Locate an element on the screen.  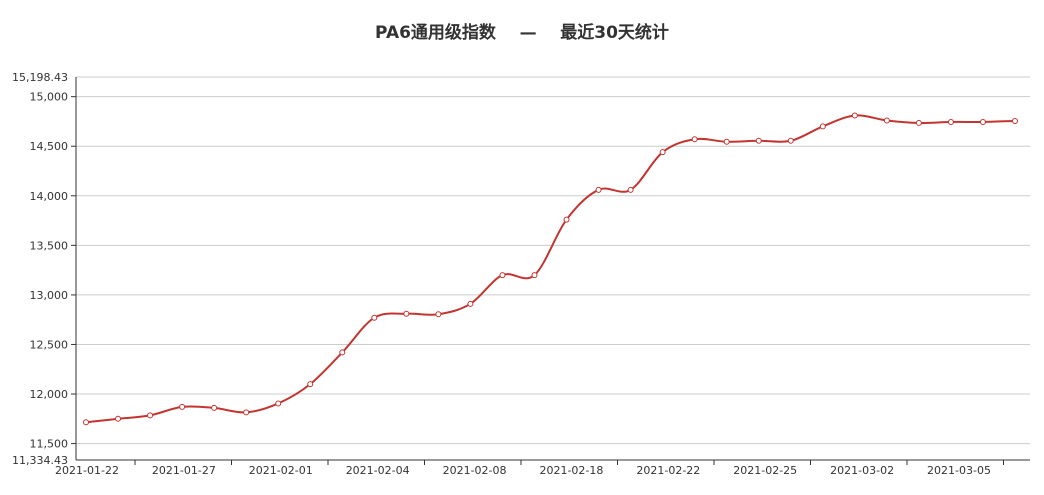
y-tick-label: 11,500 is located at coordinates (49, 444).